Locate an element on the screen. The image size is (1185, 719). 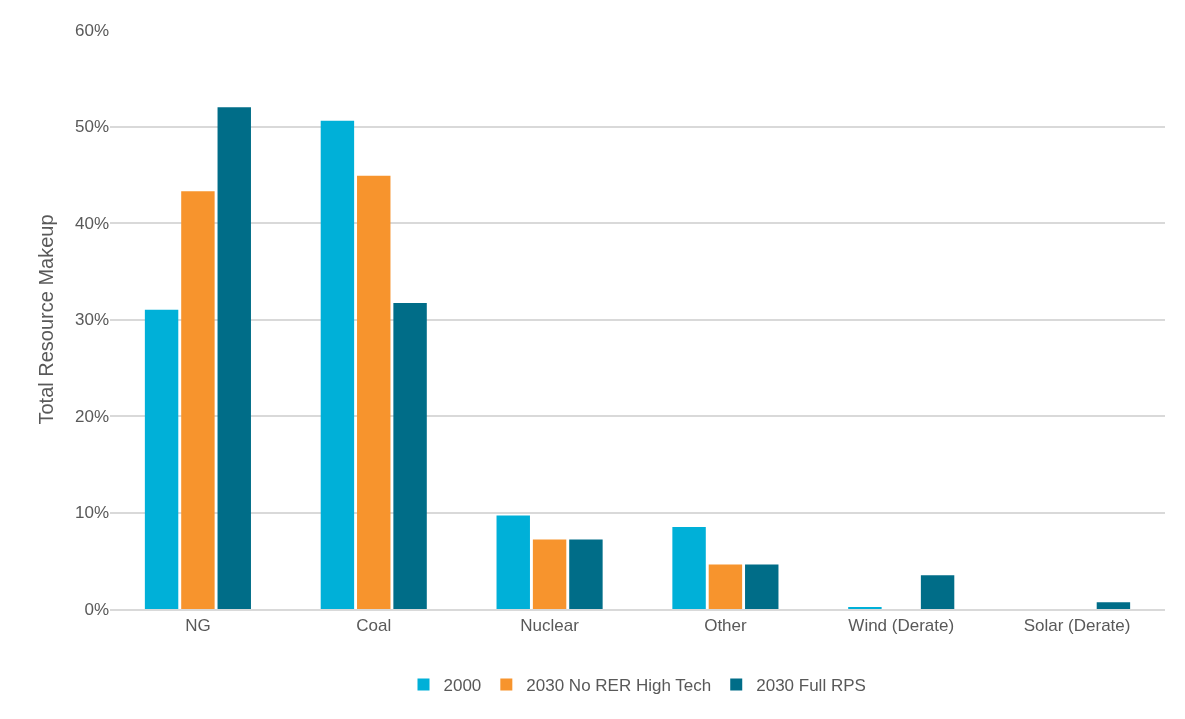
y-tick-label: 60% is located at coordinates (91, 30).